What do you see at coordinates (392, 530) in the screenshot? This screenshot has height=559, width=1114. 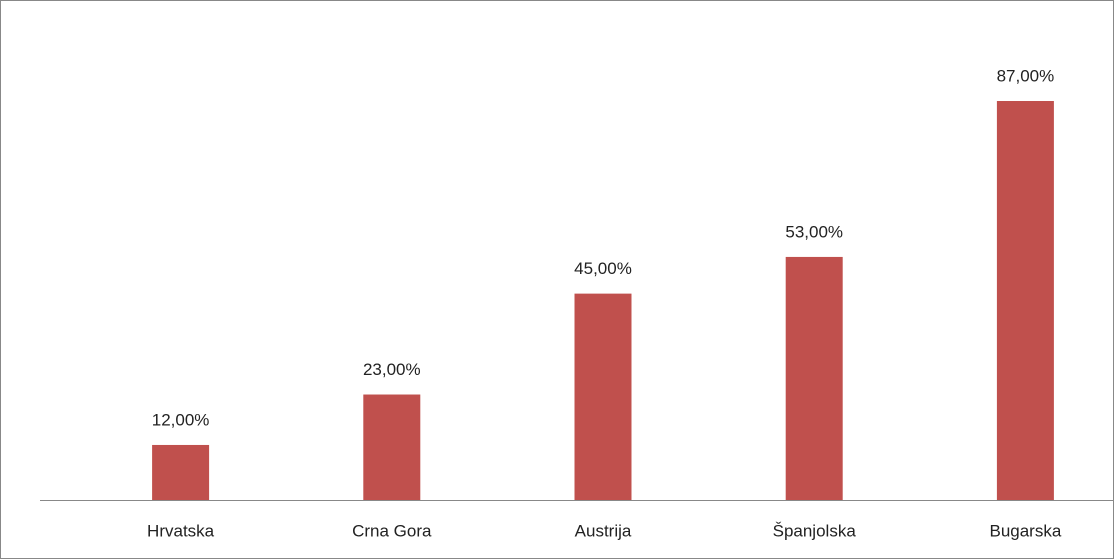 I see `x-tick-label: Crna Gora` at bounding box center [392, 530].